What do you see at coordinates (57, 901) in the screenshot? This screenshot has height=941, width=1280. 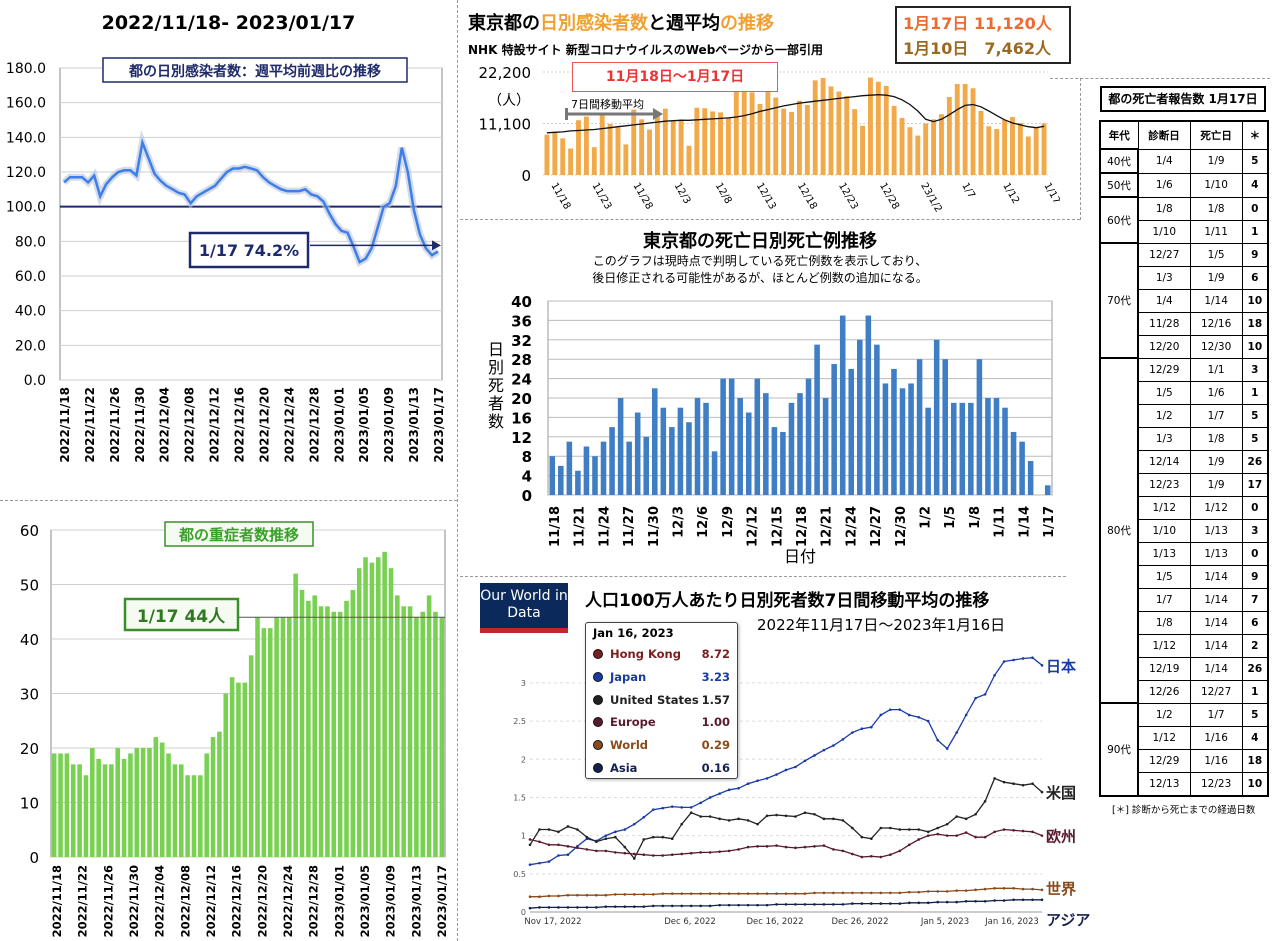 I see `x-tick-label: 2022/11/18` at bounding box center [57, 901].